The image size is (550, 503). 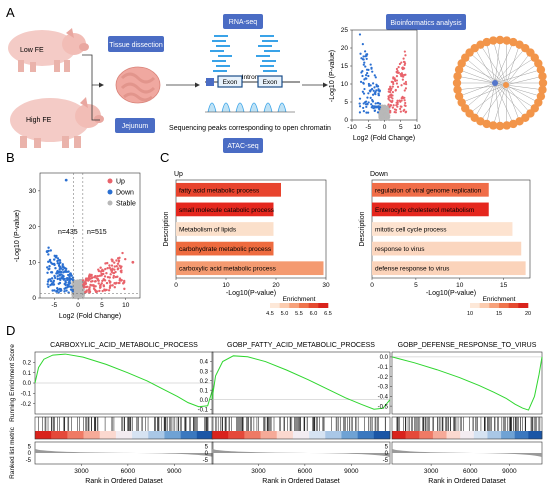 What do you see at coordinates (301, 345) in the screenshot?
I see `gsea-title: GOBP_FATTY_ACID_METABOLIC_PROCESS` at bounding box center [301, 345].